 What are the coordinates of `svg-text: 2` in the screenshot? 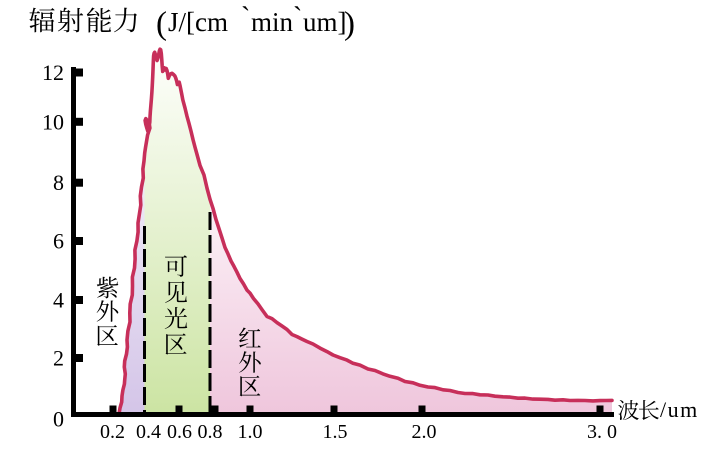 It's located at (58, 358).